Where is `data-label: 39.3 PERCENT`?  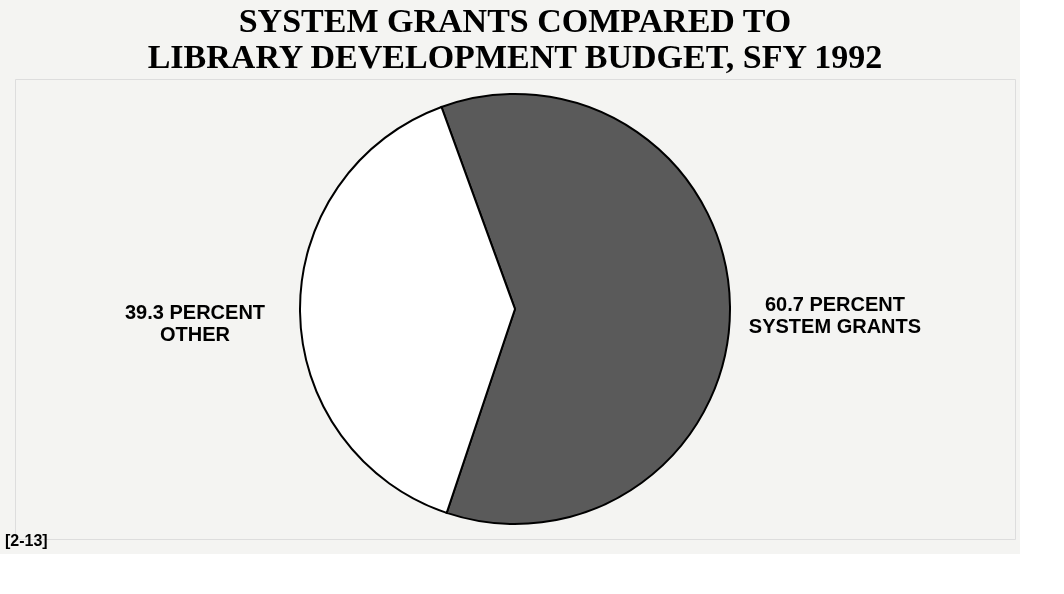 data-label: 39.3 PERCENT is located at coordinates (195, 312).